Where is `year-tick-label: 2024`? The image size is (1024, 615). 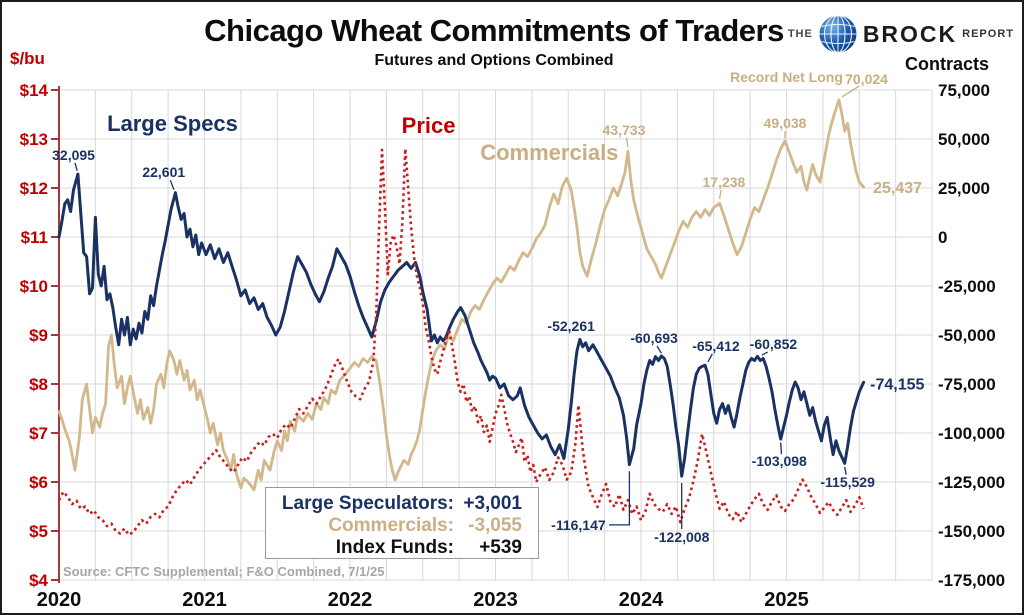 year-tick-label: 2024 is located at coordinates (641, 600).